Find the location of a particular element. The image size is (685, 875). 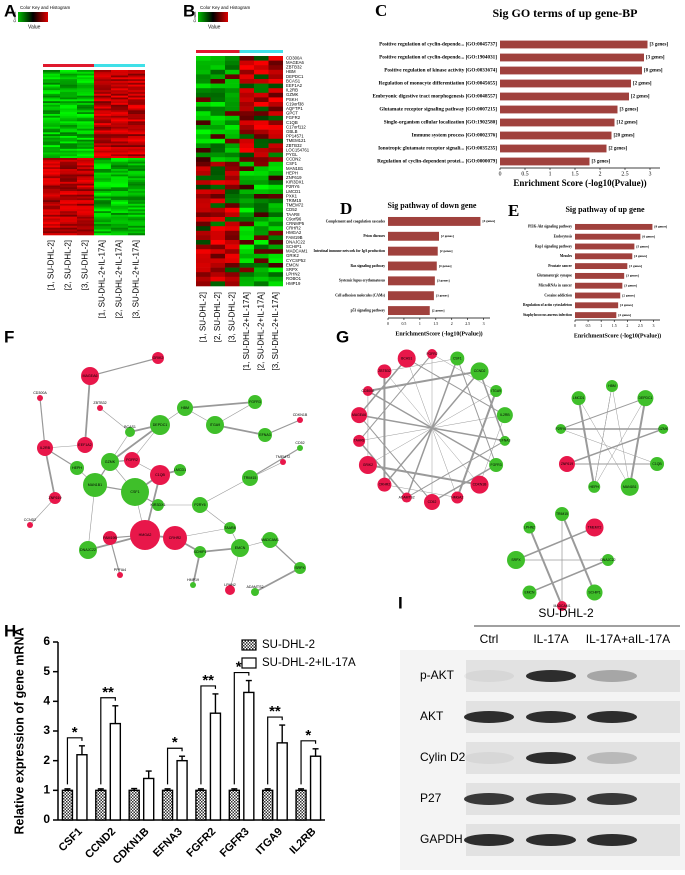

node-label: EMCN is located at coordinates (529, 592).